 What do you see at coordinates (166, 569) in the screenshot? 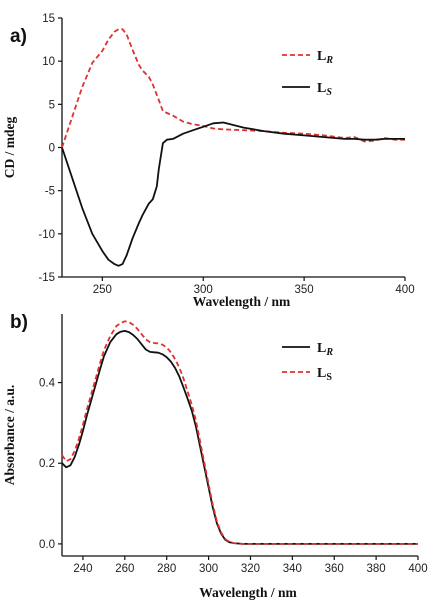
I see `x-tick-label: 280` at bounding box center [166, 569].